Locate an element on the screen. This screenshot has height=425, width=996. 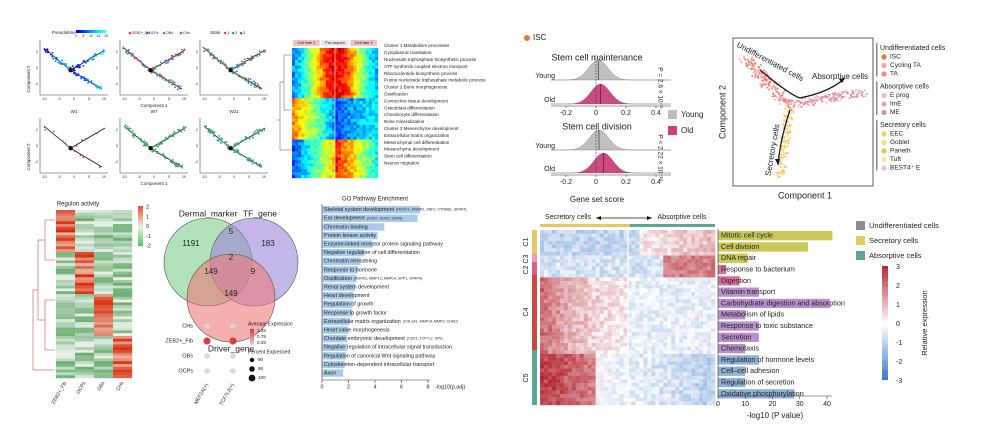
legend-dot is located at coordinates (884, 112).